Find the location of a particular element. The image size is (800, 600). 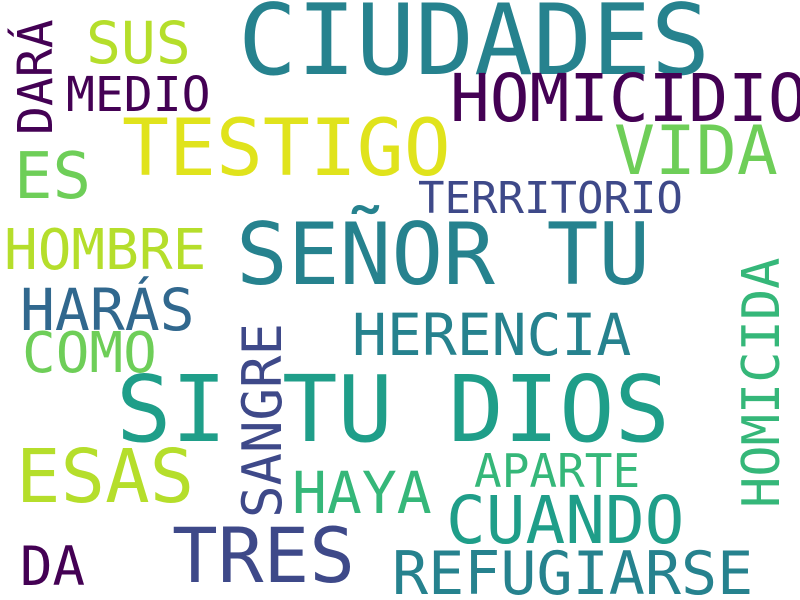

word-territorio: TERRITORIO is located at coordinates (550, 198).